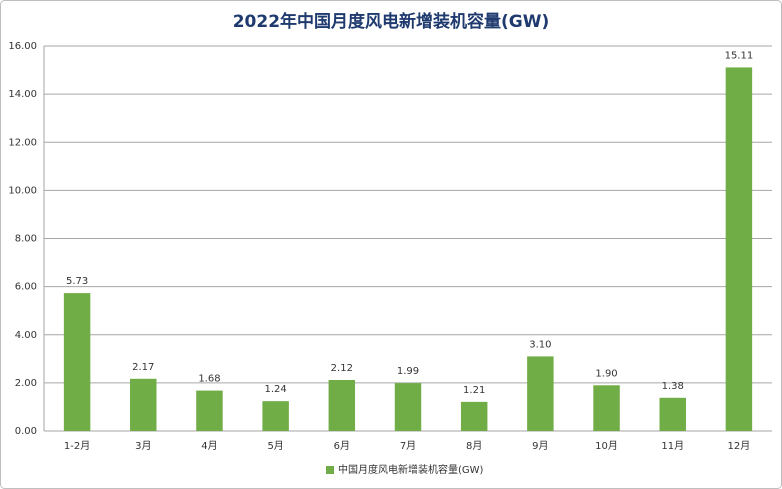  Describe the element at coordinates (26, 335) in the screenshot. I see `y-tick-label: 4.00` at that location.